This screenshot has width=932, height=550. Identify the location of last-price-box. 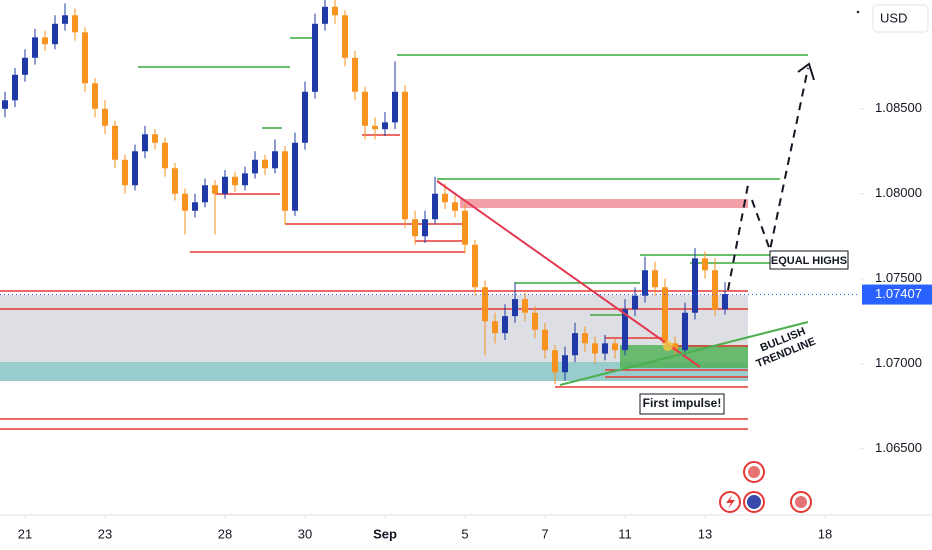
(897, 294).